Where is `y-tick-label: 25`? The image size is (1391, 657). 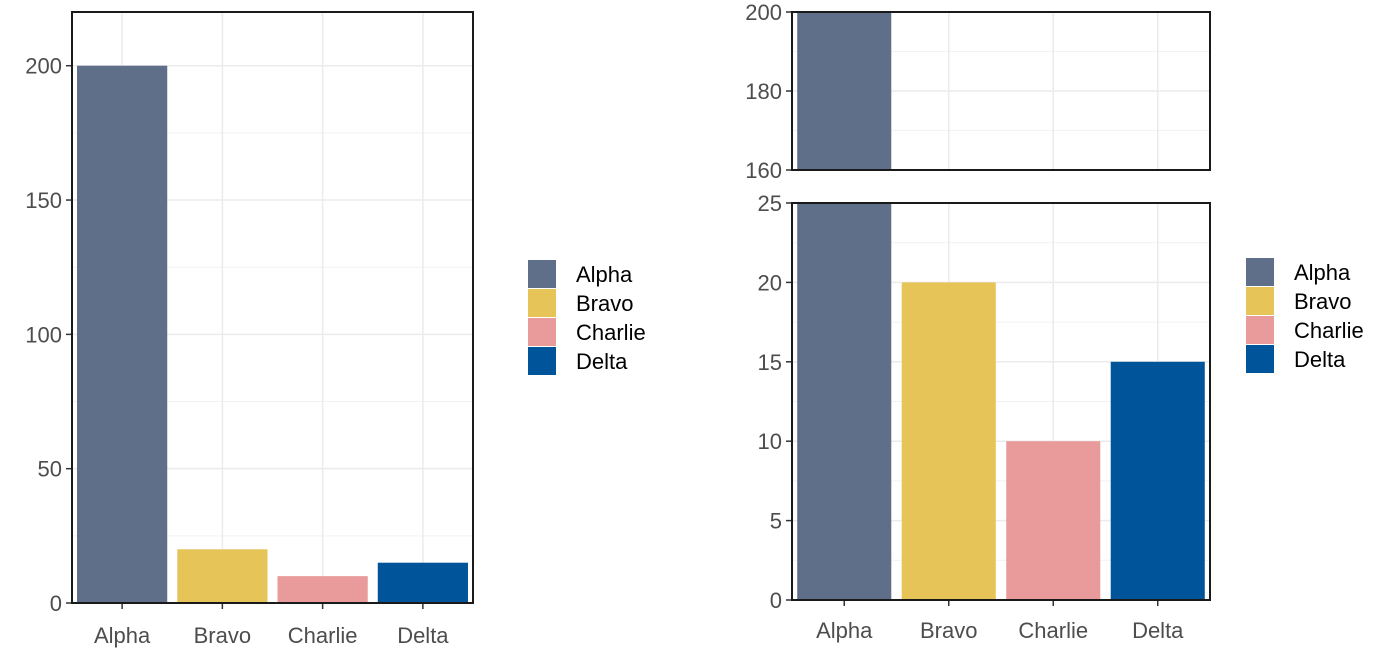 y-tick-label: 25 is located at coordinates (770, 203).